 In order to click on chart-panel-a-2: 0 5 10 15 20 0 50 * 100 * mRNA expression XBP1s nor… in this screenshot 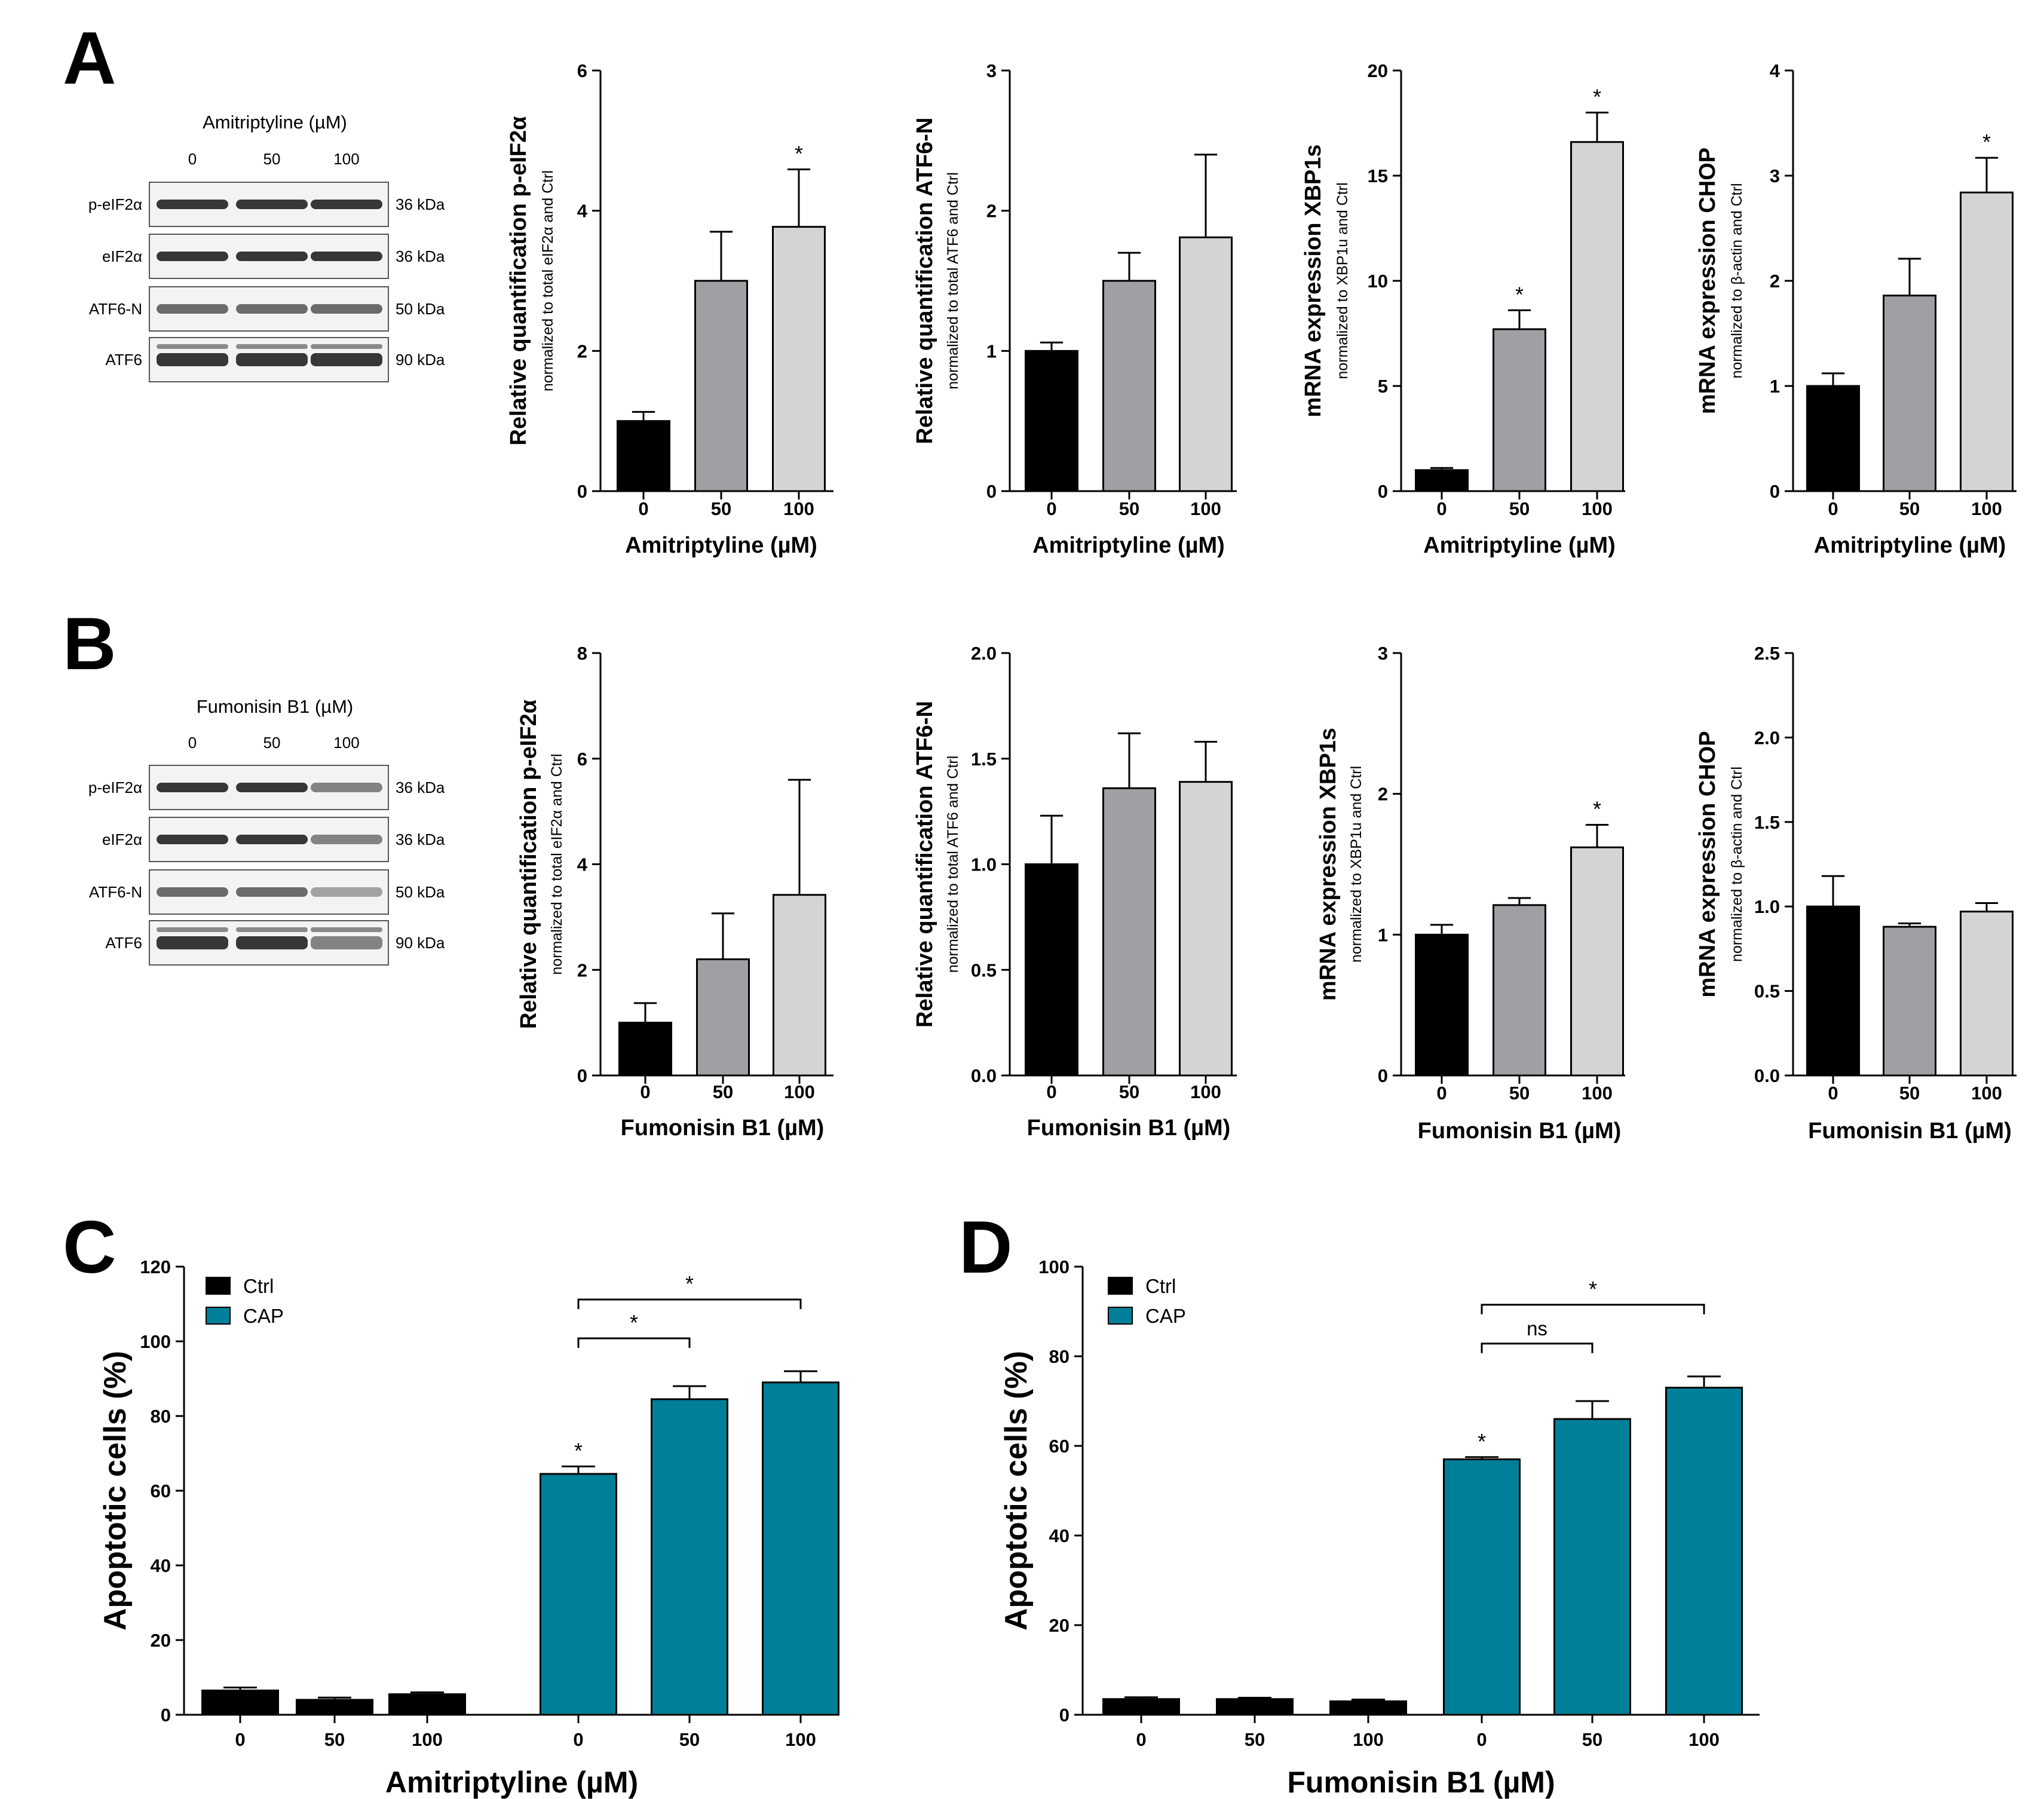, I will do `click(1463, 309)`.